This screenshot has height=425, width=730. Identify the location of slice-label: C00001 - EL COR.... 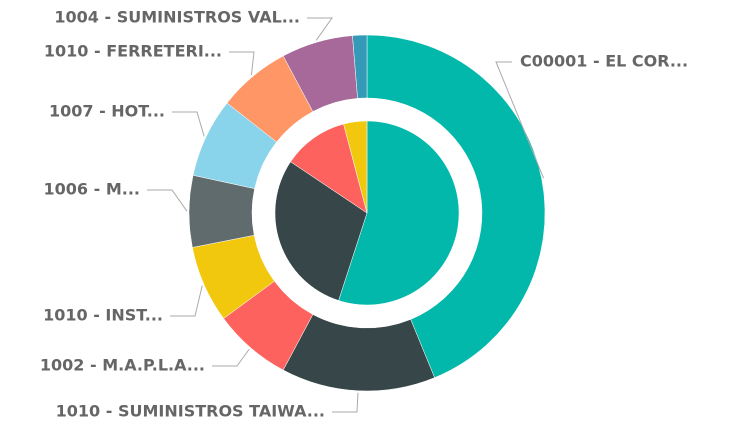
(604, 61).